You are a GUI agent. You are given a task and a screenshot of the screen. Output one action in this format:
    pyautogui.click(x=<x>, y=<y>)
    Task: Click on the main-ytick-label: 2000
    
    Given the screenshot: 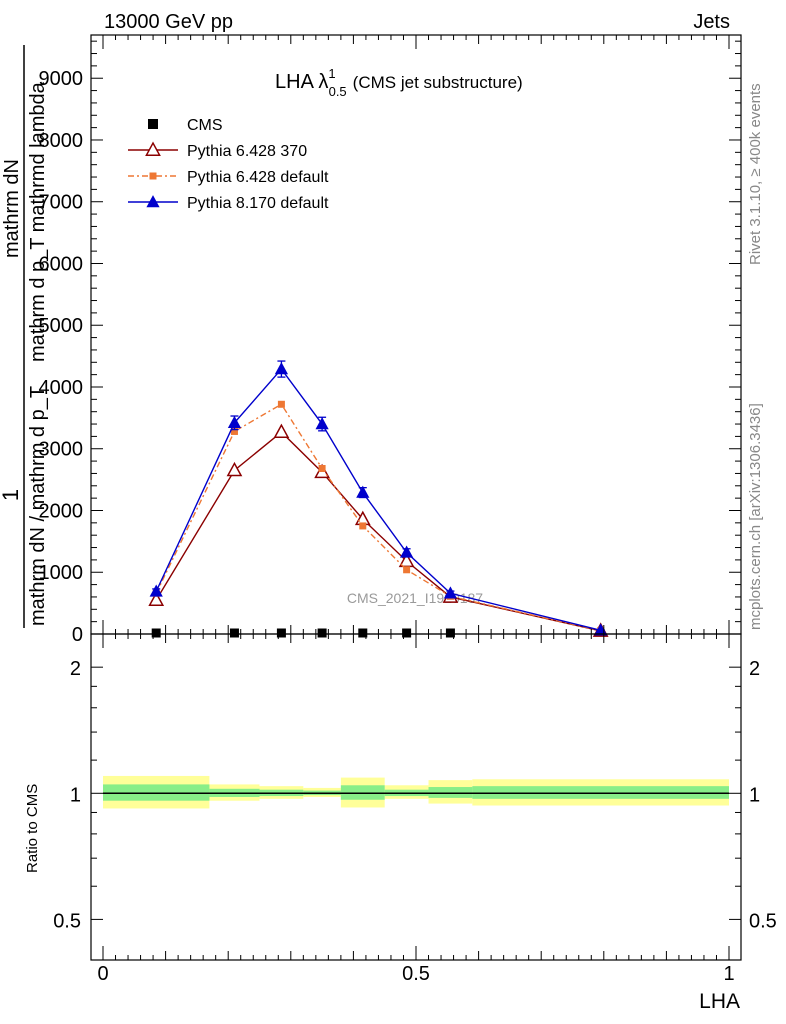 What is the action you would take?
    pyautogui.click(x=61, y=511)
    